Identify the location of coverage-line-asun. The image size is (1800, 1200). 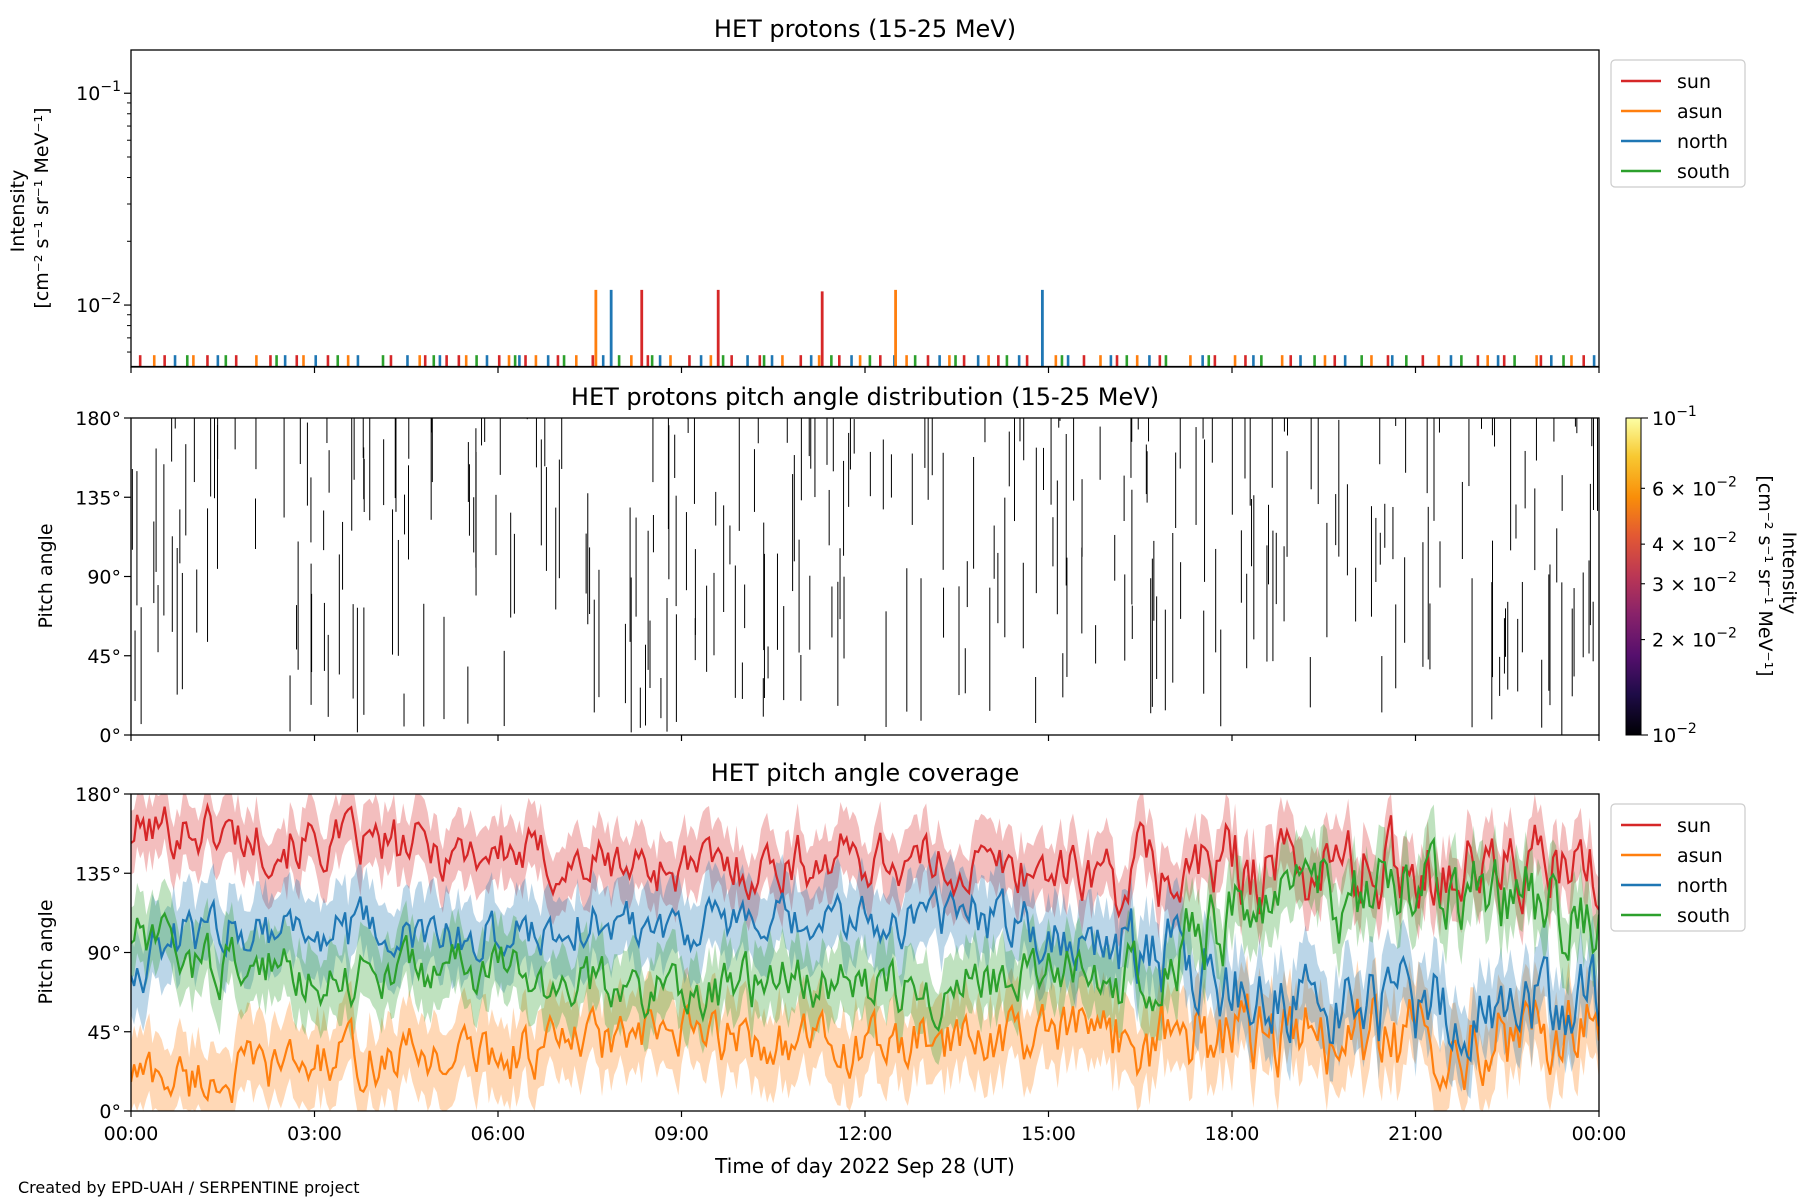
(865, 1048).